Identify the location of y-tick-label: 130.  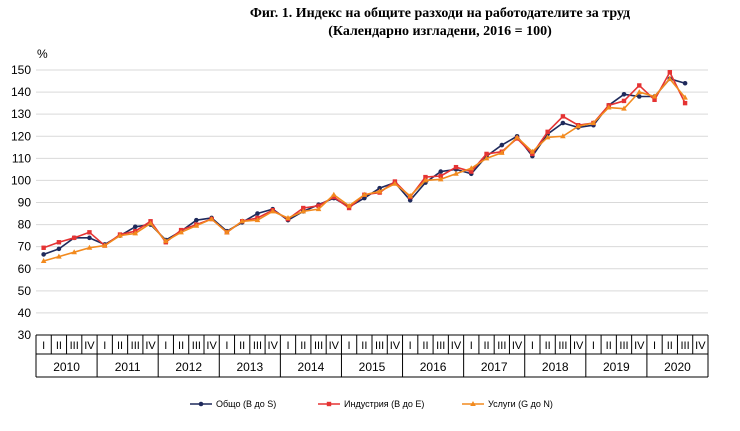
(21, 114).